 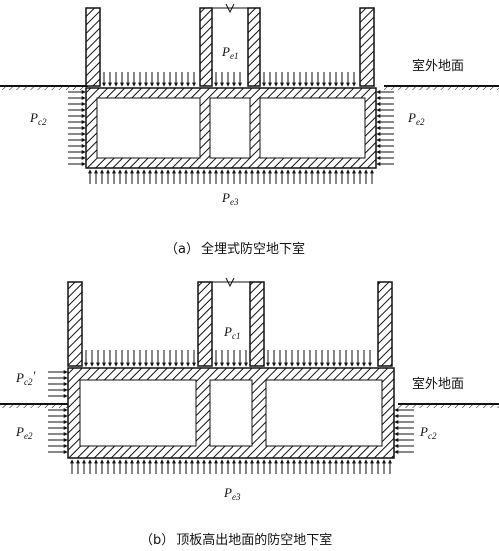 What do you see at coordinates (232, 493) in the screenshot?
I see `label-pe3-b: Pe3` at bounding box center [232, 493].